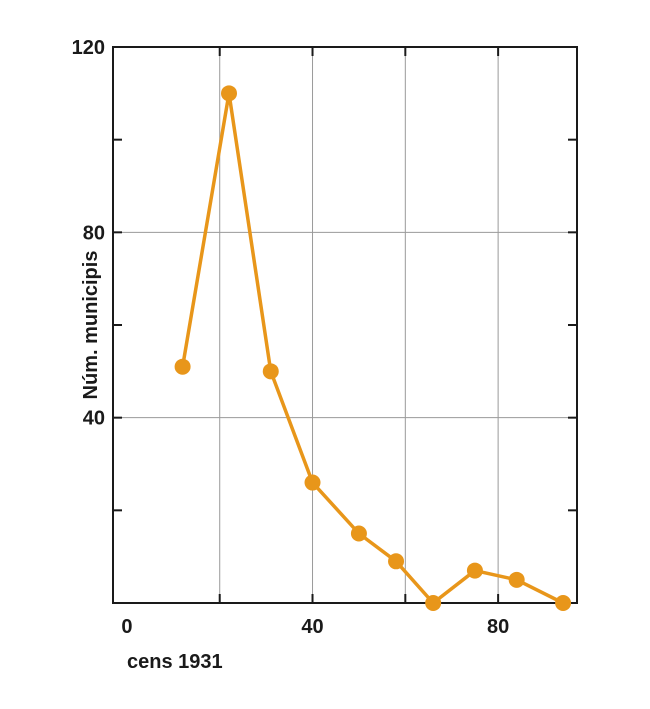 The image size is (650, 709). Describe the element at coordinates (126, 627) in the screenshot. I see `x-tick-label: 0` at that location.